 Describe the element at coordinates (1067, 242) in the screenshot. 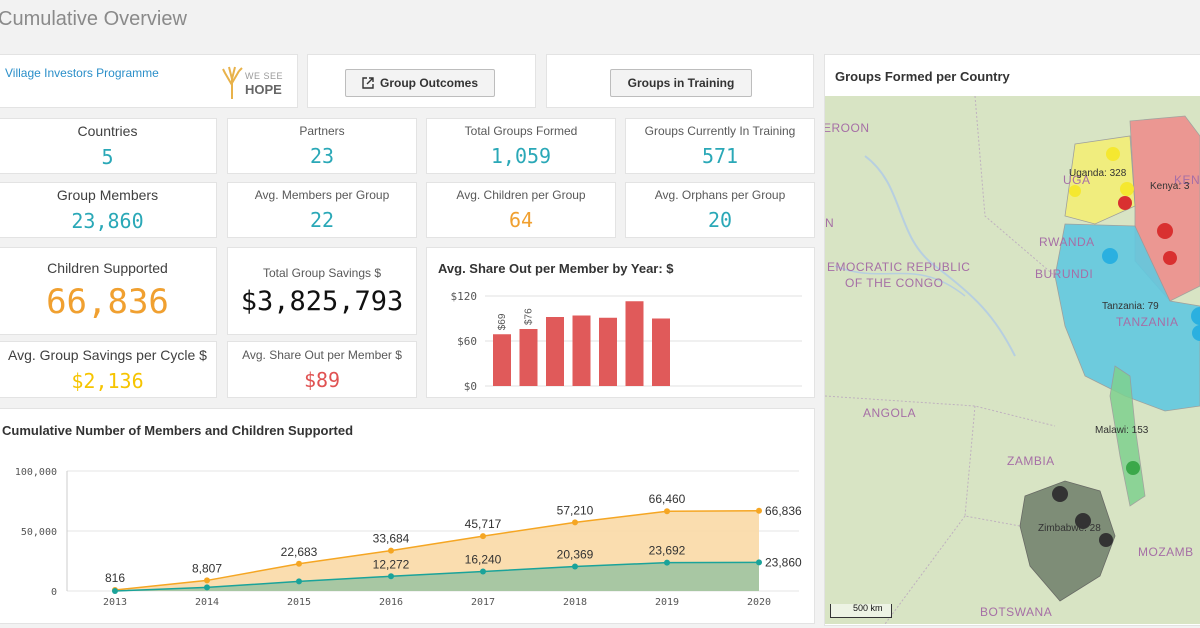

I see `map-label-rwanda: RWANDA` at that location.